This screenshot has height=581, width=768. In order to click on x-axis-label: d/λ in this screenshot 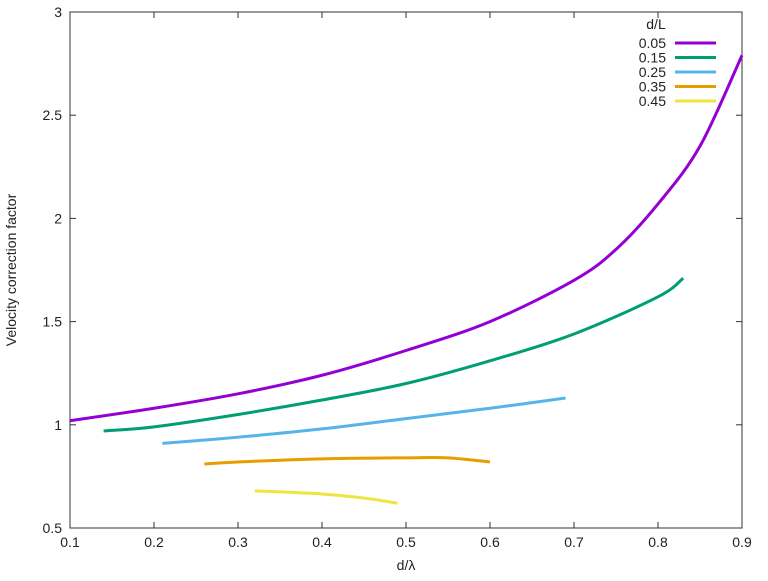, I will do `click(406, 565)`.